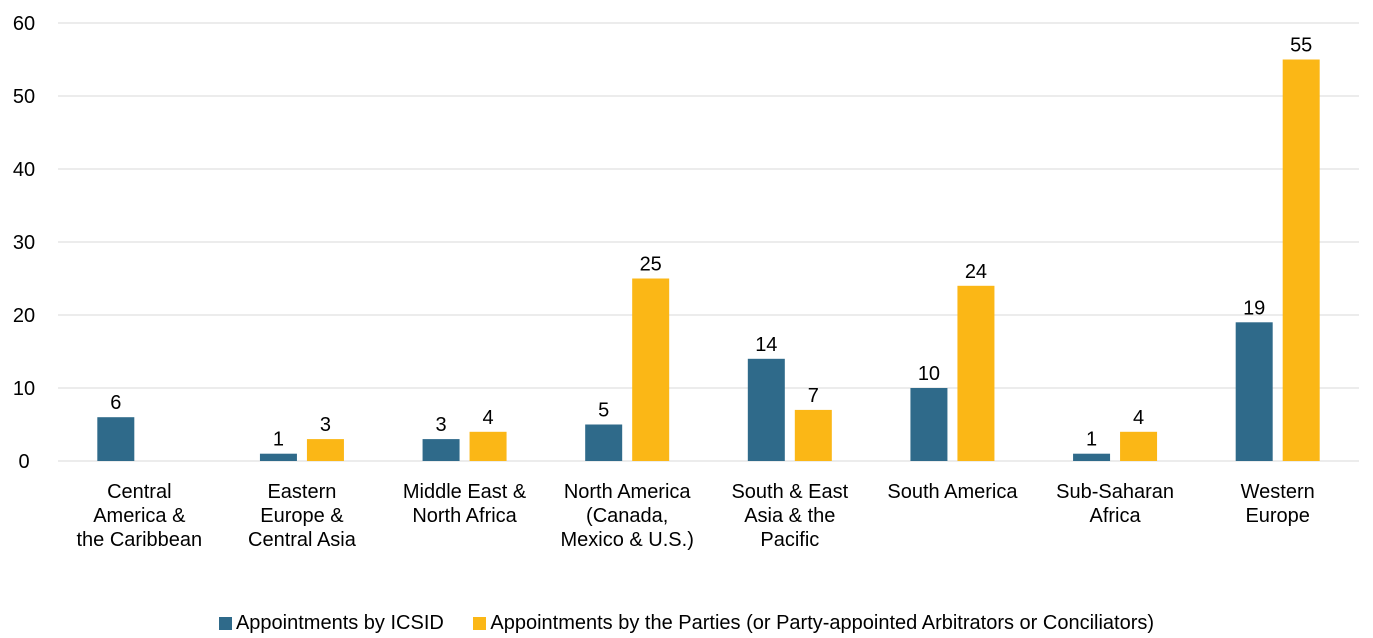 Image resolution: width=1373 pixels, height=638 pixels. I want to click on bar-series1-cat7, so click(1092, 457).